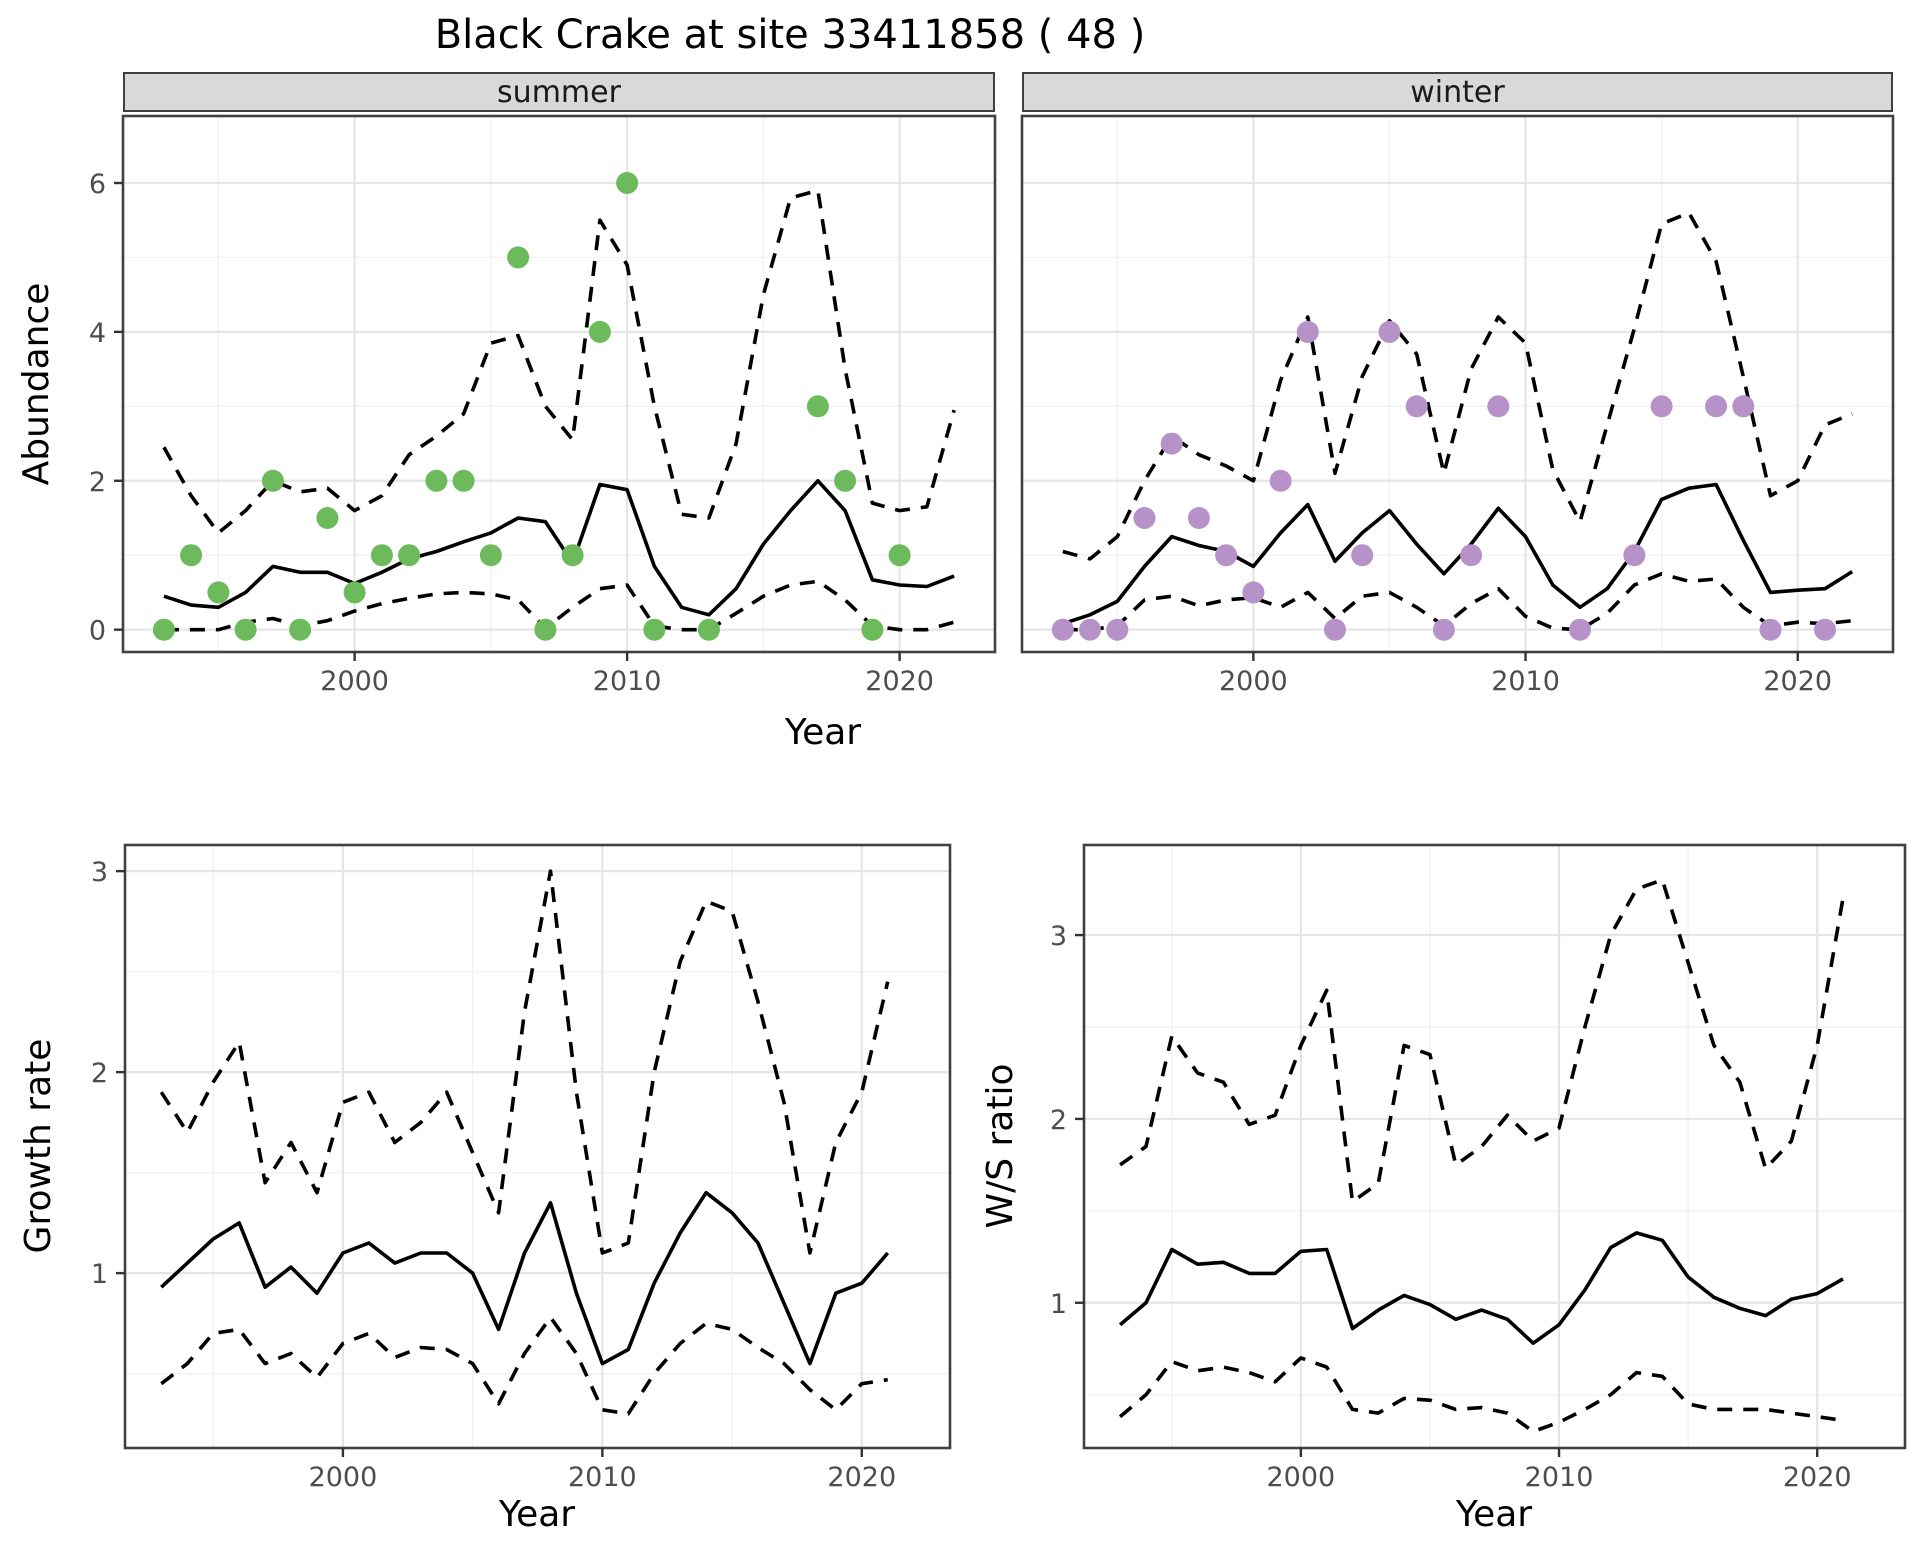  I want to click on facet-strip-summer-label: summer, so click(559, 92).